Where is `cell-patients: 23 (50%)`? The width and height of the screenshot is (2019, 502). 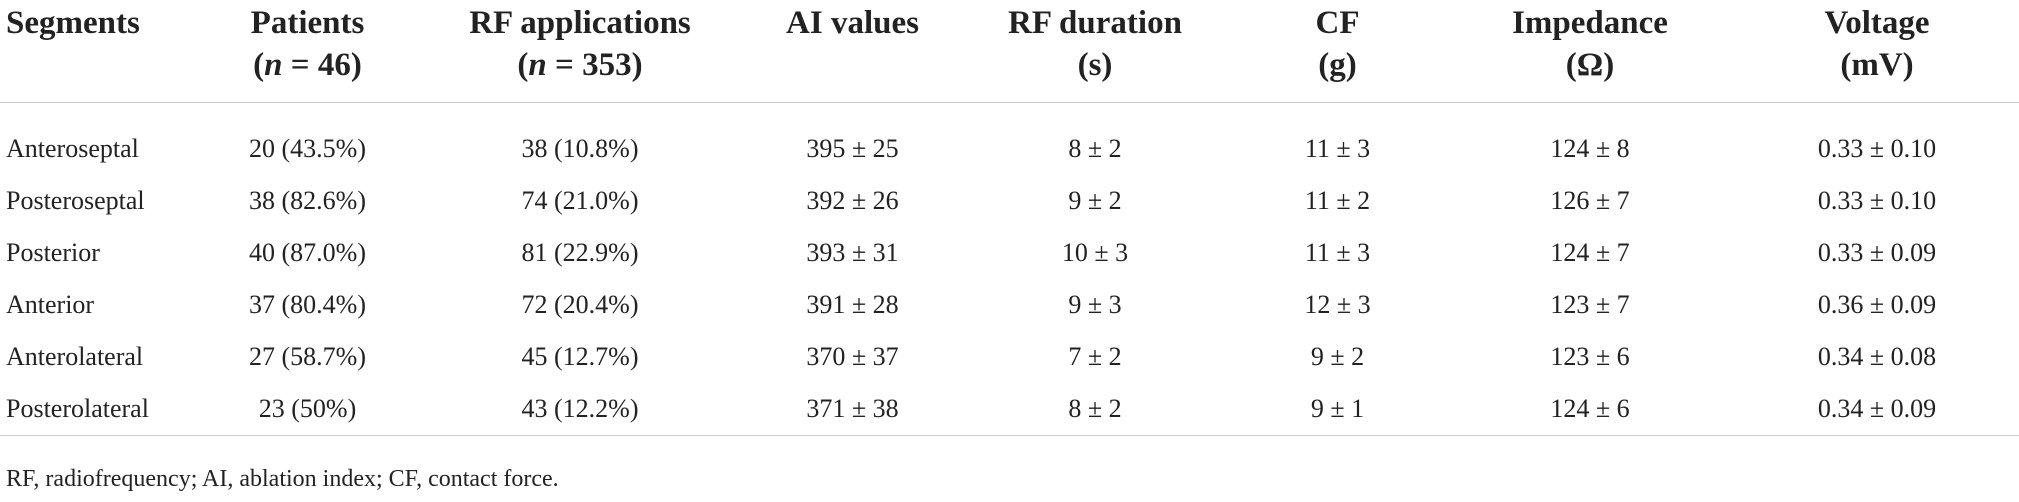
cell-patients: 23 (50%) is located at coordinates (307, 409).